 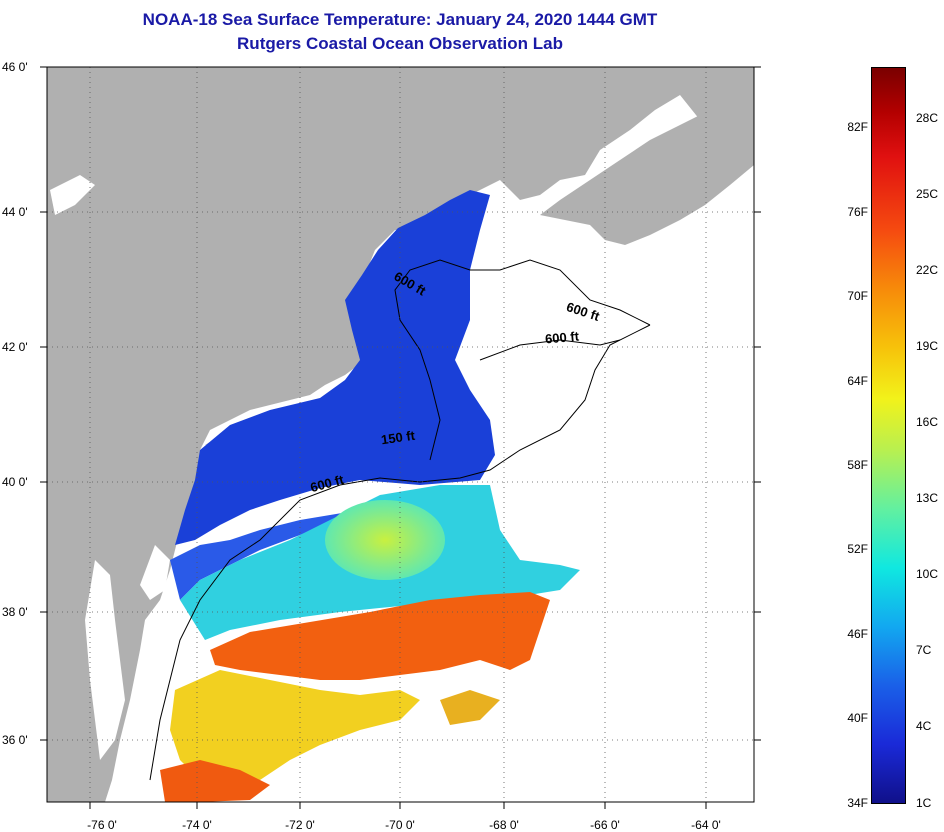 What do you see at coordinates (155, 572) in the screenshot?
I see `delaware-bay` at bounding box center [155, 572].